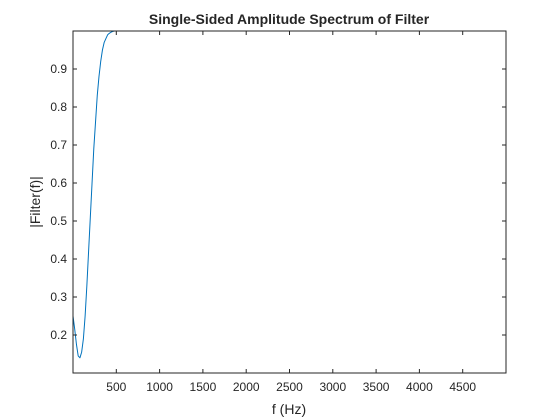 Image resolution: width=560 pixels, height=420 pixels. I want to click on x-tick-label: 1000, so click(159, 387).